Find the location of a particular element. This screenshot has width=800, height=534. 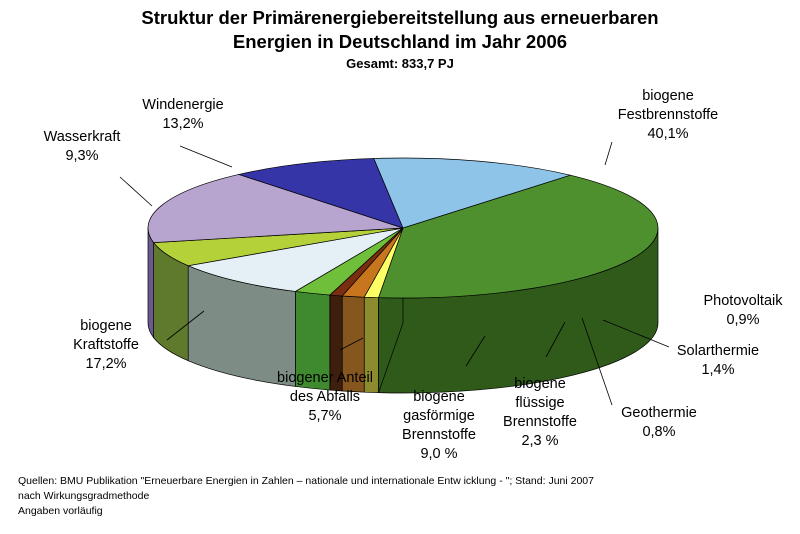

slice-label-1: Photovoltaik is located at coordinates (744, 301).